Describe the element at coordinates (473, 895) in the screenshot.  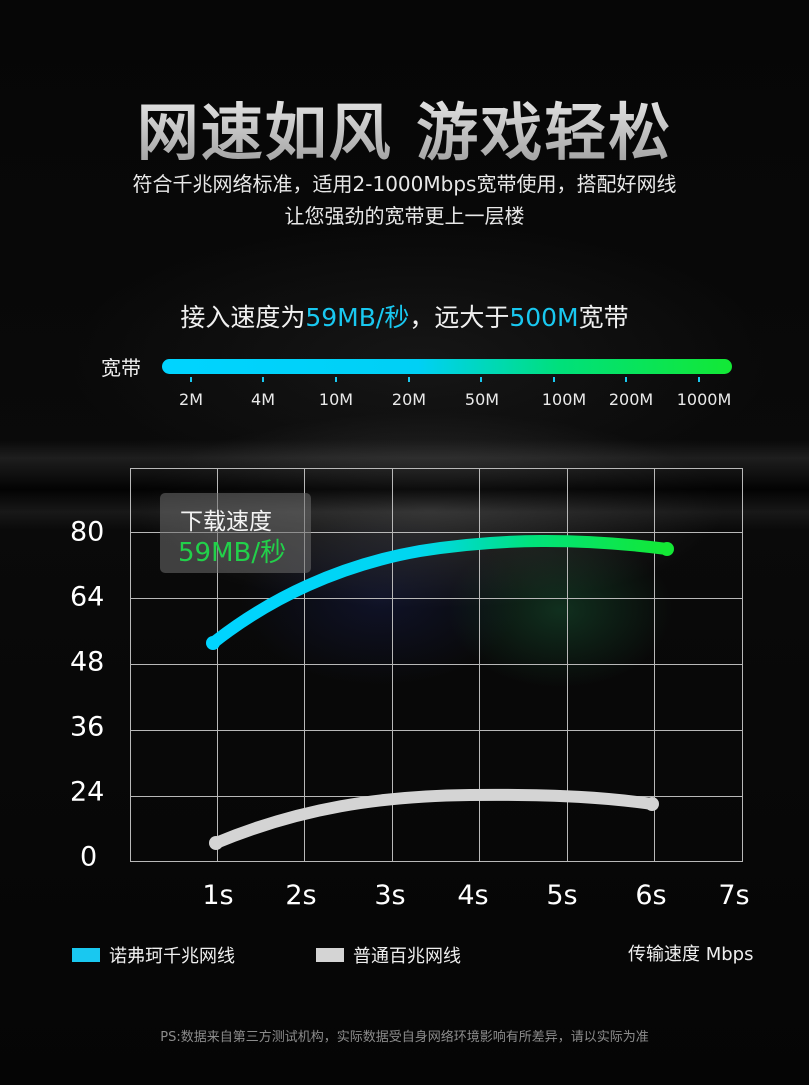
I see `x-axis-label: 4s` at that location.